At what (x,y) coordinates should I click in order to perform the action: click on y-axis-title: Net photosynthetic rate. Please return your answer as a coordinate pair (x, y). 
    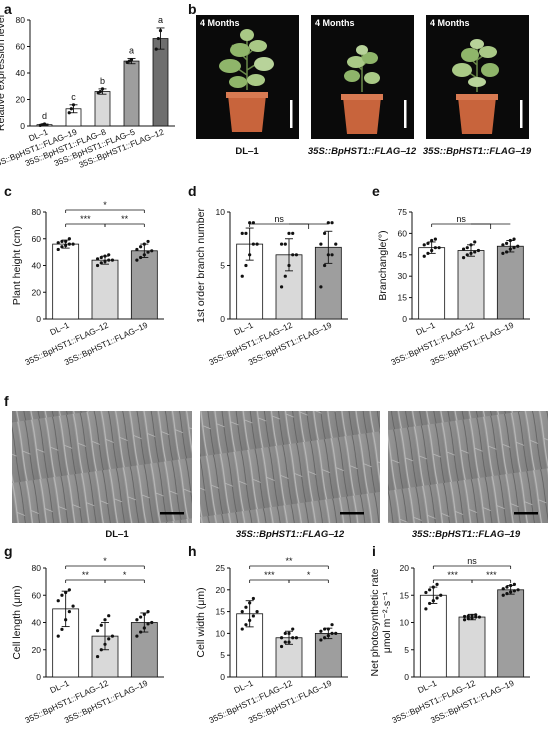
    Looking at the image, I should click on (375, 622).